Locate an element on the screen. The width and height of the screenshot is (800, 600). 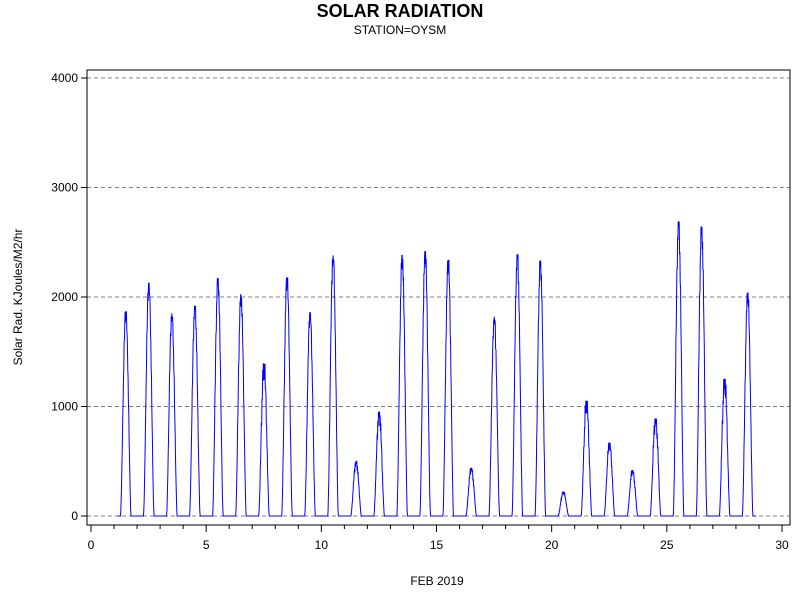
chart-title: SOLAR RADIATION is located at coordinates (400, 11).